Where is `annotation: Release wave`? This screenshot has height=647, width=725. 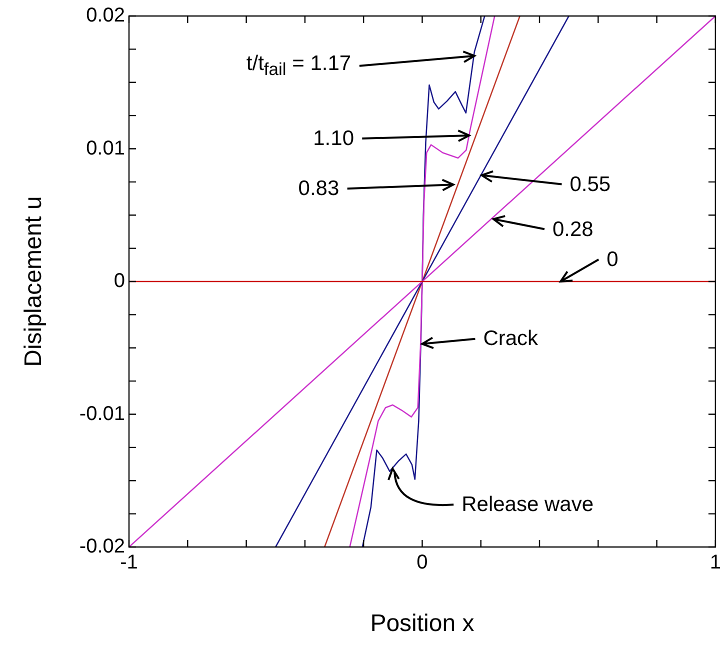
annotation: Release wave is located at coordinates (528, 504).